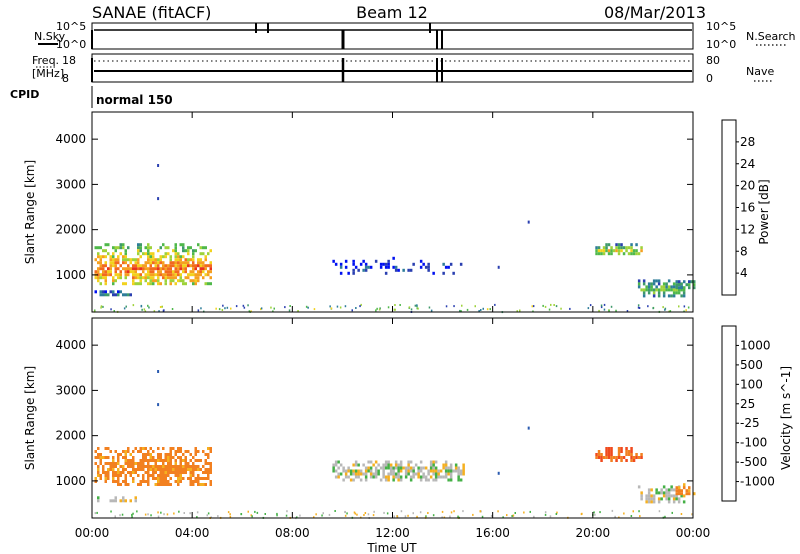 This screenshot has width=800, height=554. Describe the element at coordinates (24, 94) in the screenshot. I see `cpid-label: CPID` at that location.